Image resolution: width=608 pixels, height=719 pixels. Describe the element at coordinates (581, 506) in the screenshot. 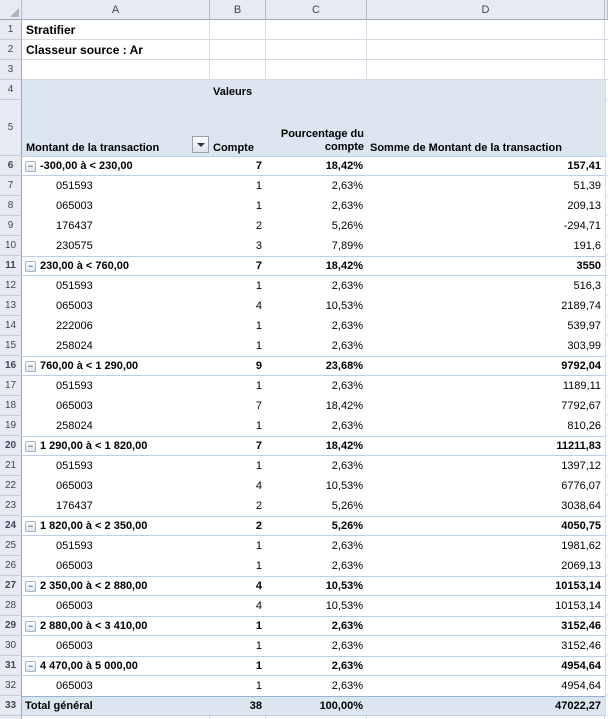

I see `somme-cell: 3038,64` at that location.